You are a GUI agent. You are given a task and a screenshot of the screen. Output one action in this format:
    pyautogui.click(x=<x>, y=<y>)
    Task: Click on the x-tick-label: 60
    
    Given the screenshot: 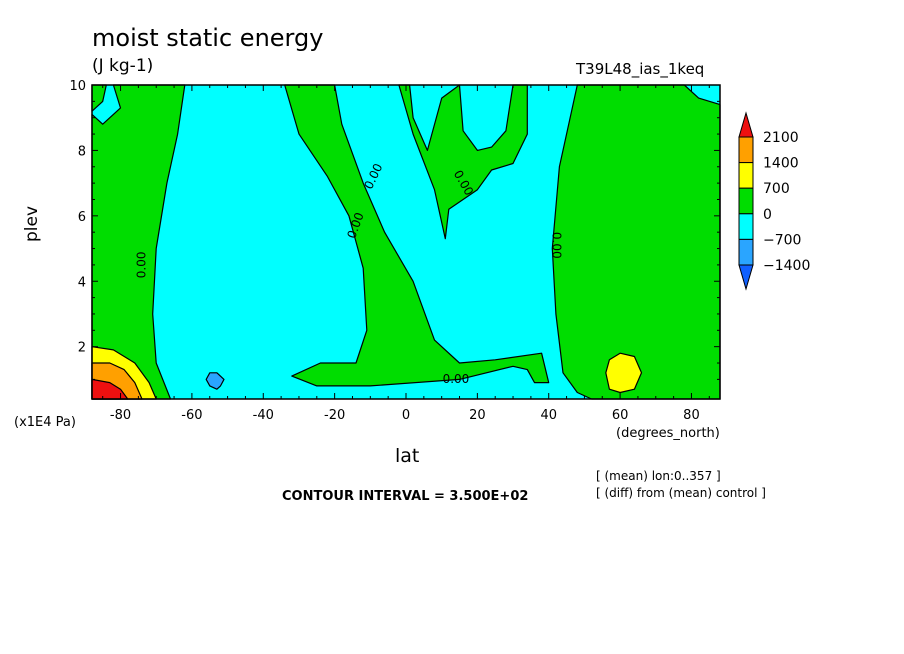 What is the action you would take?
    pyautogui.click(x=620, y=415)
    